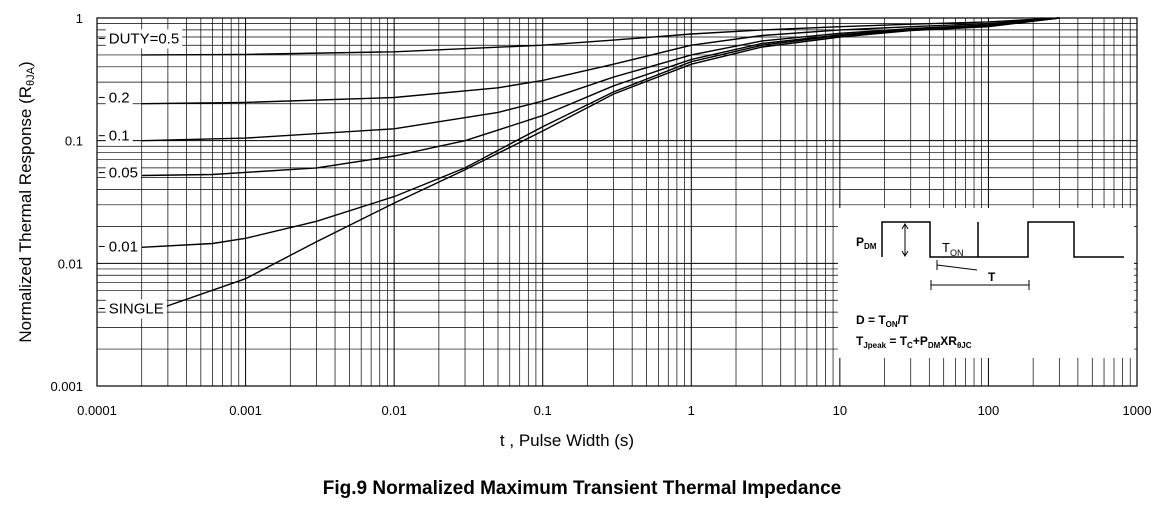  What do you see at coordinates (989, 410) in the screenshot?
I see `x-tick-label: 100` at bounding box center [989, 410].